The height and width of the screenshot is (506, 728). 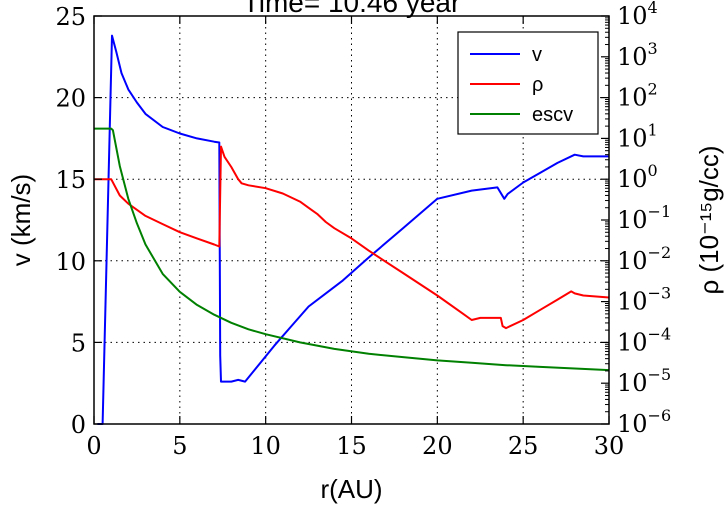 I want to click on y2-tick-label: 10⁻⁴, so click(x=644, y=340).